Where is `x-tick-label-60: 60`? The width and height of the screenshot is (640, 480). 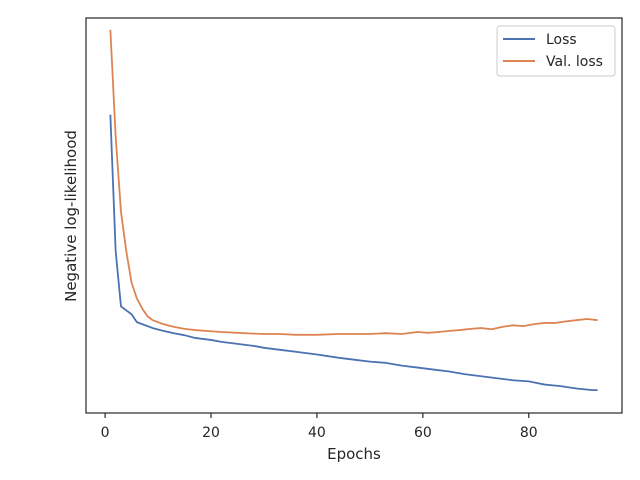 x-tick-label-60: 60 is located at coordinates (423, 433).